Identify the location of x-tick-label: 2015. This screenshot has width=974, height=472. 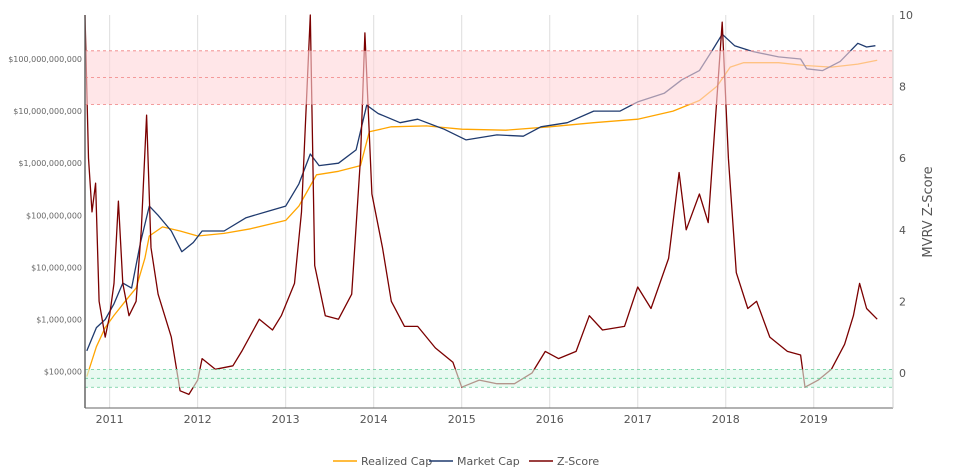
(462, 419).